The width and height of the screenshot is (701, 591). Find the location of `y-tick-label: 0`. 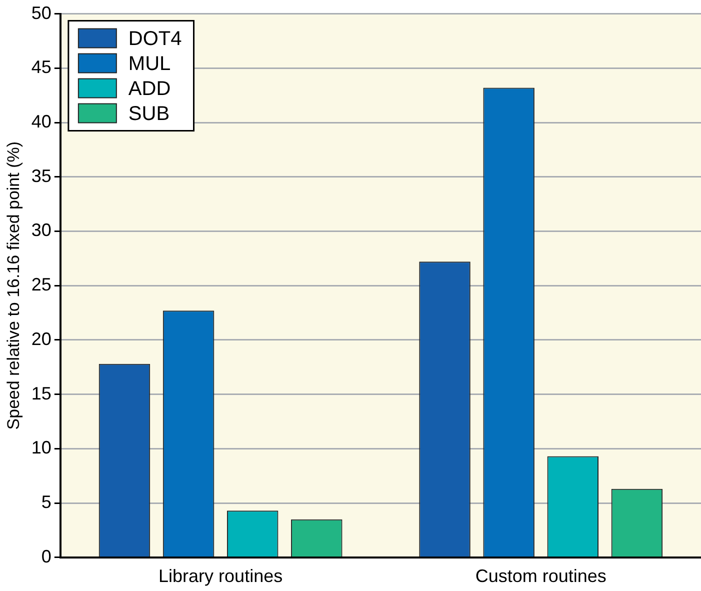

y-tick-label: 0 is located at coordinates (46, 556).